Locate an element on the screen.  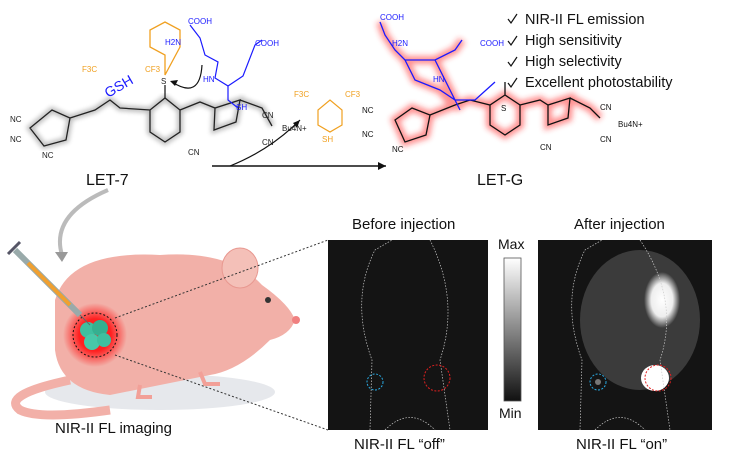
let7-s-atom: S is located at coordinates (163, 81).